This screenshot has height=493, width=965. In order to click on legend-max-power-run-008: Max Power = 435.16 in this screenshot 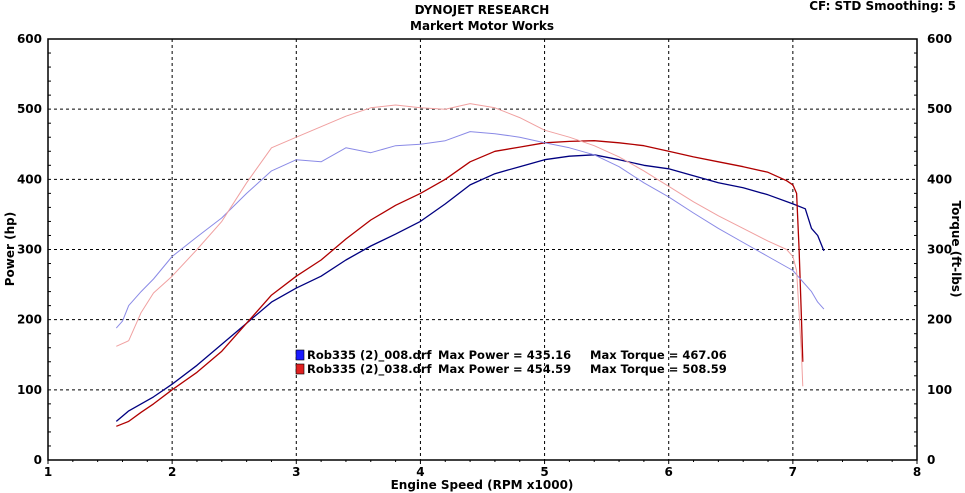, I will do `click(504, 355)`.